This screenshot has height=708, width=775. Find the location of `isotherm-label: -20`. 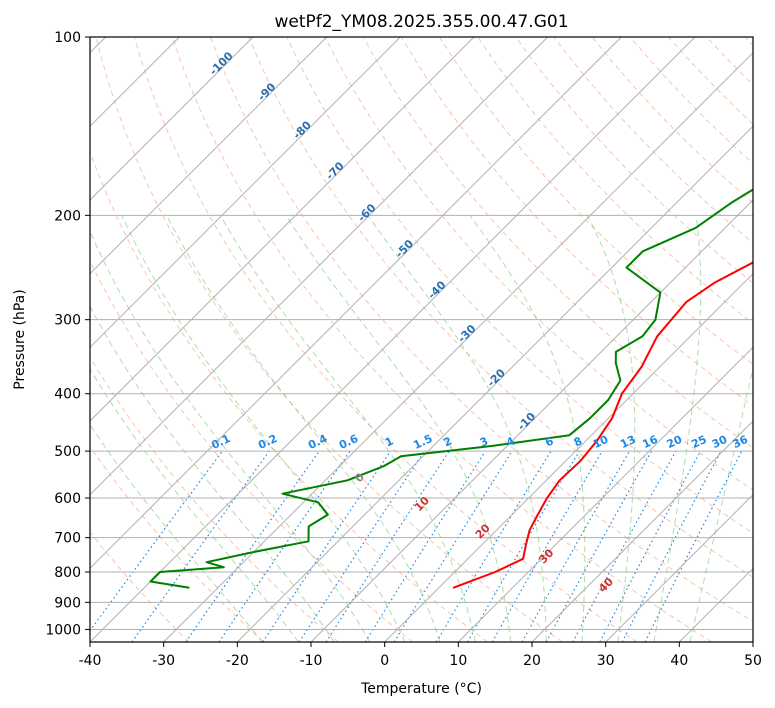

isotherm-label: -20 is located at coordinates (496, 377).